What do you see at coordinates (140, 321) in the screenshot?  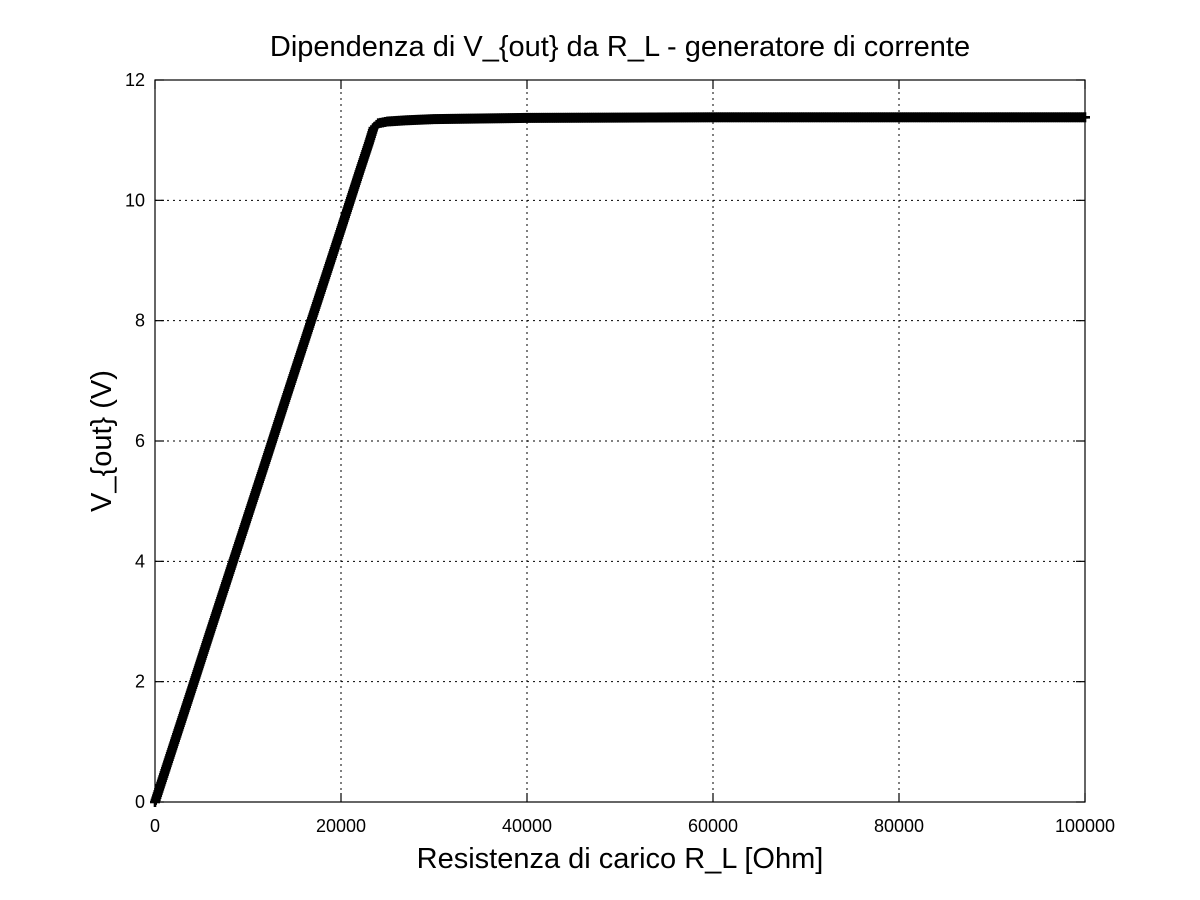 I see `y-tick-label: 8` at bounding box center [140, 321].